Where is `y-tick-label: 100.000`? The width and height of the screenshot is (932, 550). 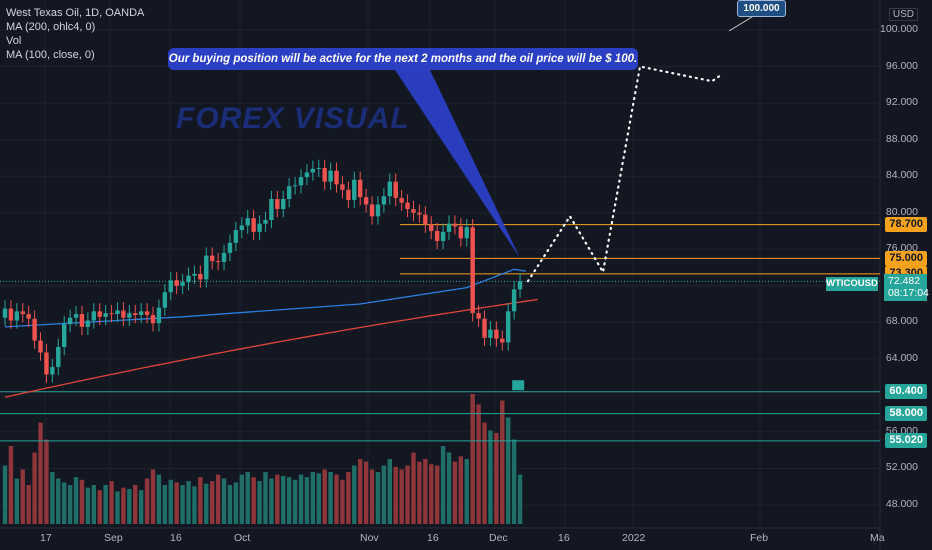 y-tick-label: 100.000 is located at coordinates (899, 29).